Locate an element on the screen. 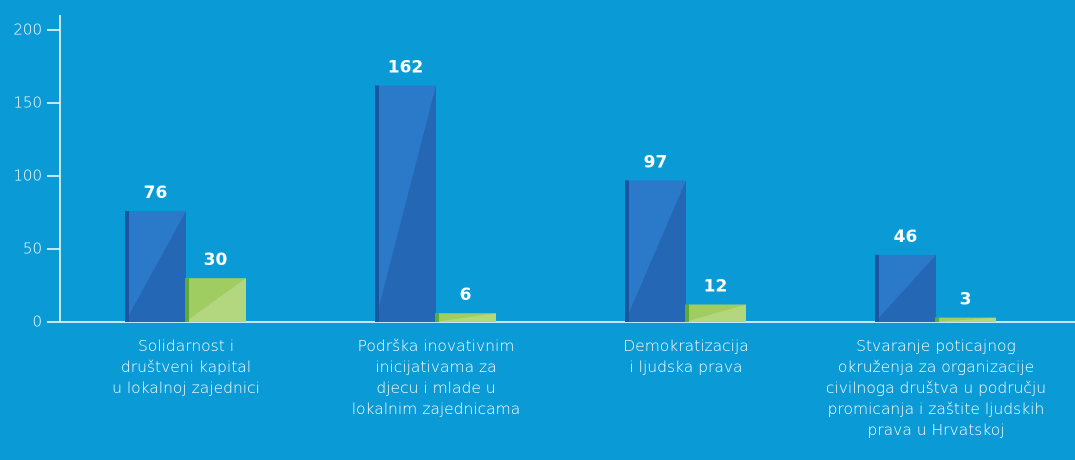 The width and height of the screenshot is (1075, 460). y-tick-label: 0 is located at coordinates (37, 322).